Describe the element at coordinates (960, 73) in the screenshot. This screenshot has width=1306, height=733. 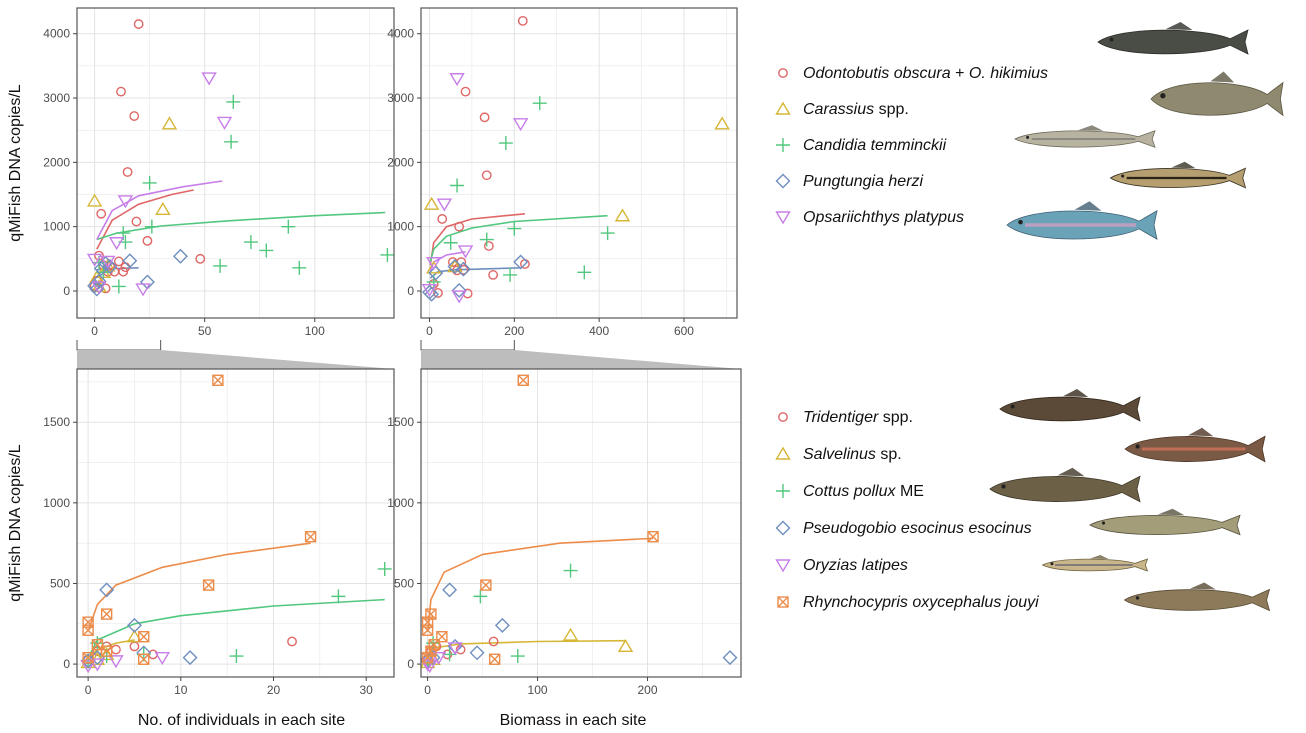
I see `legend-text-segment: +` at that location.